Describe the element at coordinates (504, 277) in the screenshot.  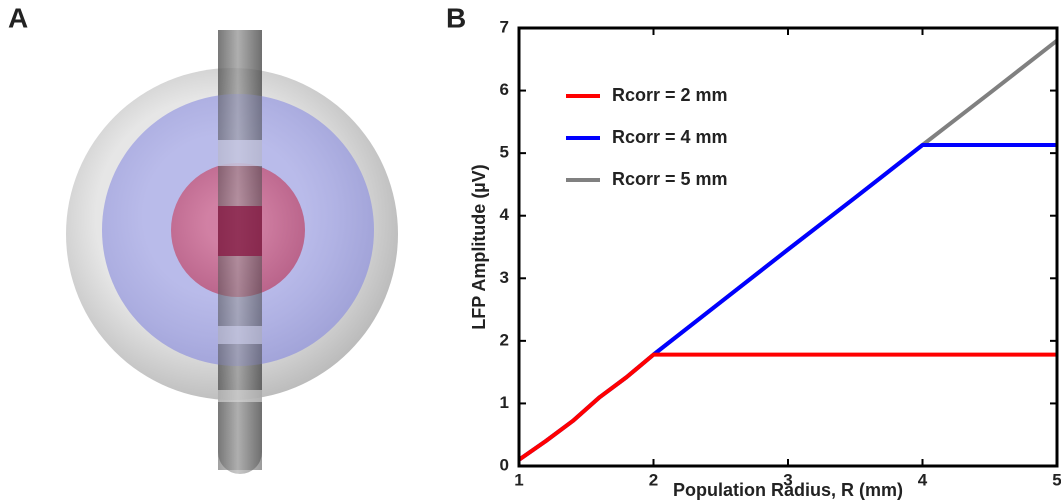
I see `y-tick-label: 3` at that location.